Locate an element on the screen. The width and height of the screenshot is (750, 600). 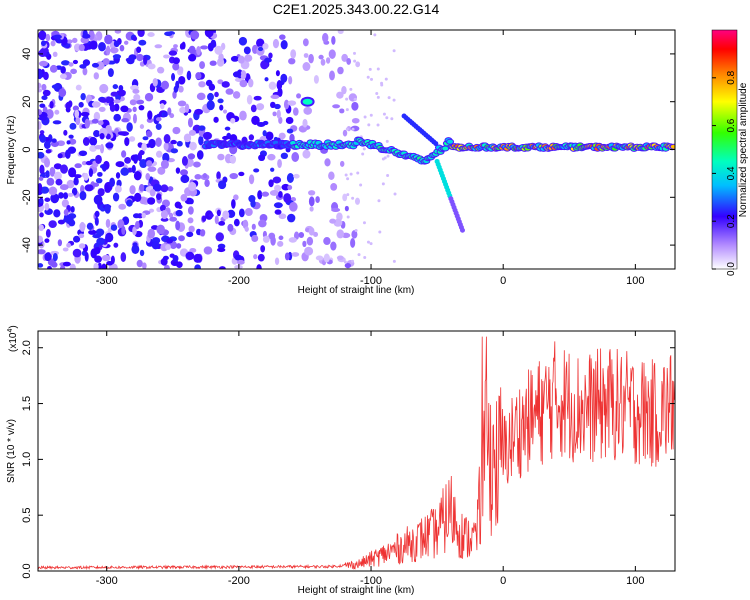
y-tick-label: 1.0 is located at coordinates (27, 459).